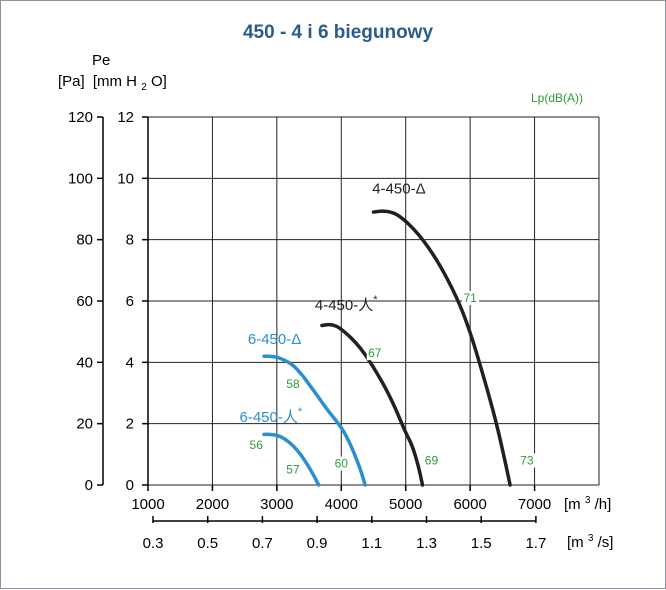 The width and height of the screenshot is (666, 590). I want to click on y-tick-label-mm: 8, so click(130, 240).